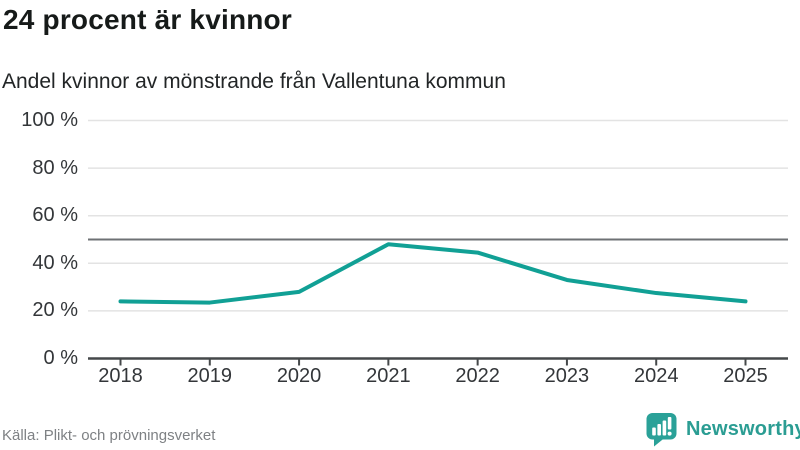 Image resolution: width=800 pixels, height=450 pixels. Describe the element at coordinates (743, 429) in the screenshot. I see `newsworthy-logo-text: Newsworthy` at that location.